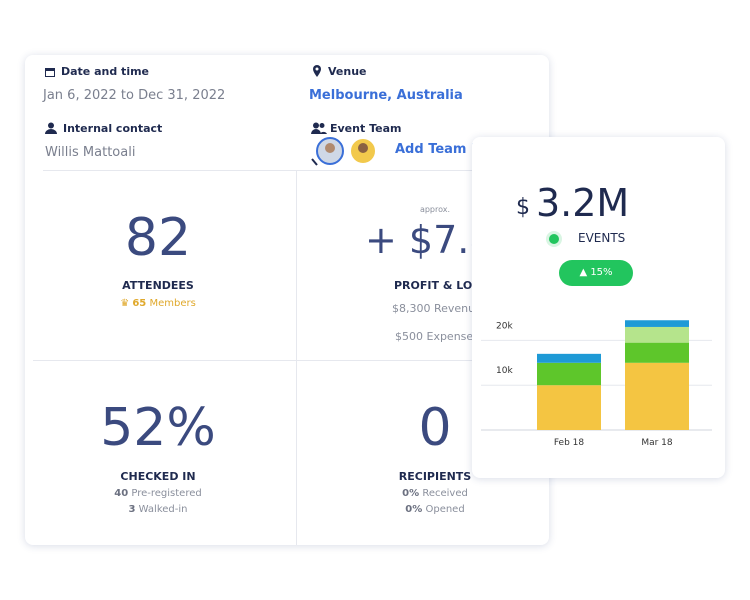 Image resolution: width=750 pixels, height=600 pixels. Describe the element at coordinates (121, 493) in the screenshot. I see `count: 40` at that location.